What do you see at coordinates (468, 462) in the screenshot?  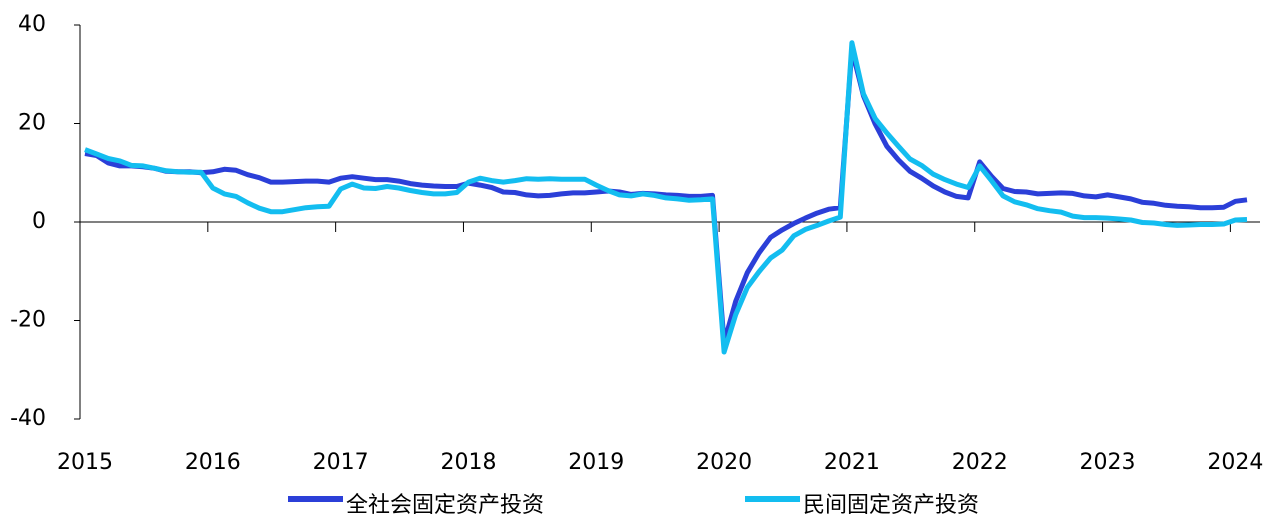 I see `x-tick-label: 2018` at bounding box center [468, 462].